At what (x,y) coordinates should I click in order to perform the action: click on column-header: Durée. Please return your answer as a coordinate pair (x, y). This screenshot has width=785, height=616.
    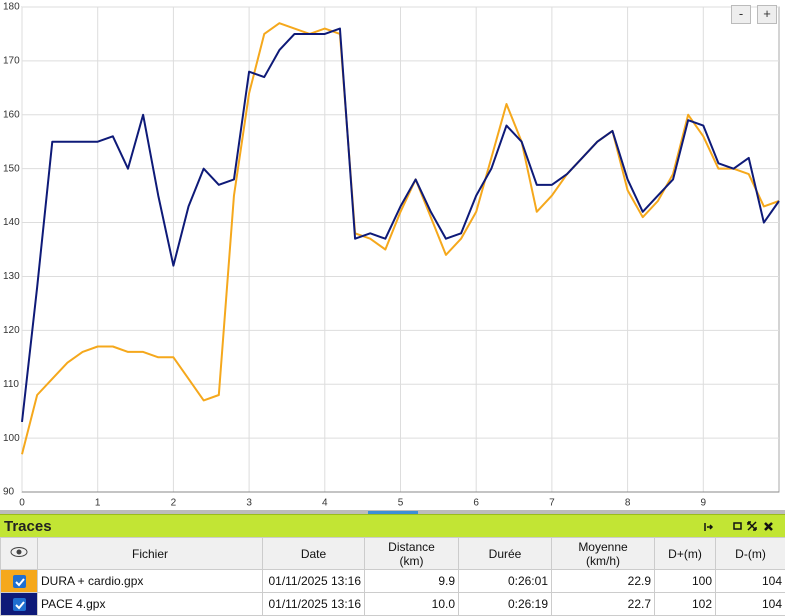
    Looking at the image, I should click on (505, 554).